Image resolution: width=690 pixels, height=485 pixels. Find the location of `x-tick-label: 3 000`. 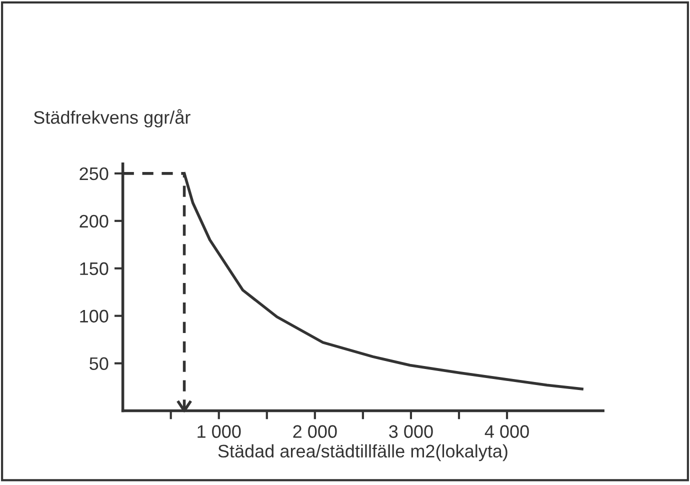

x-tick-label: 3 000 is located at coordinates (411, 431).